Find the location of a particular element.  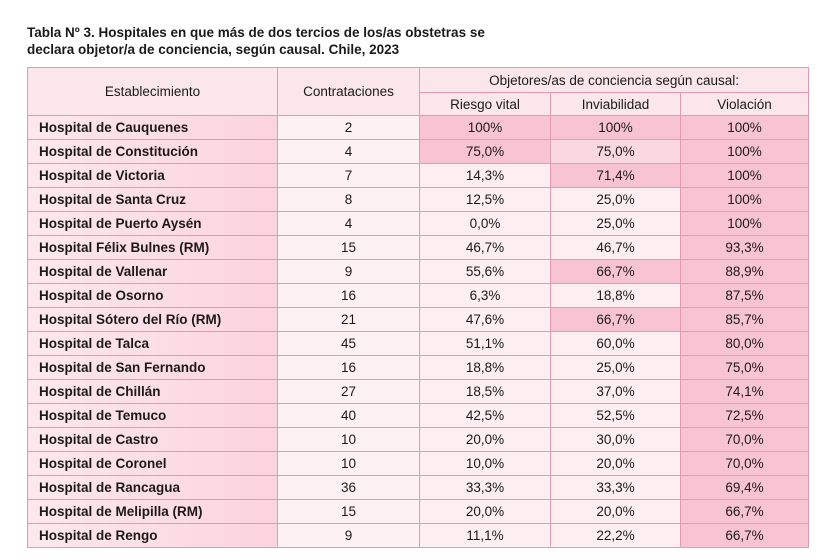

riesgo-vital-cell: 18,8% is located at coordinates (485, 367).